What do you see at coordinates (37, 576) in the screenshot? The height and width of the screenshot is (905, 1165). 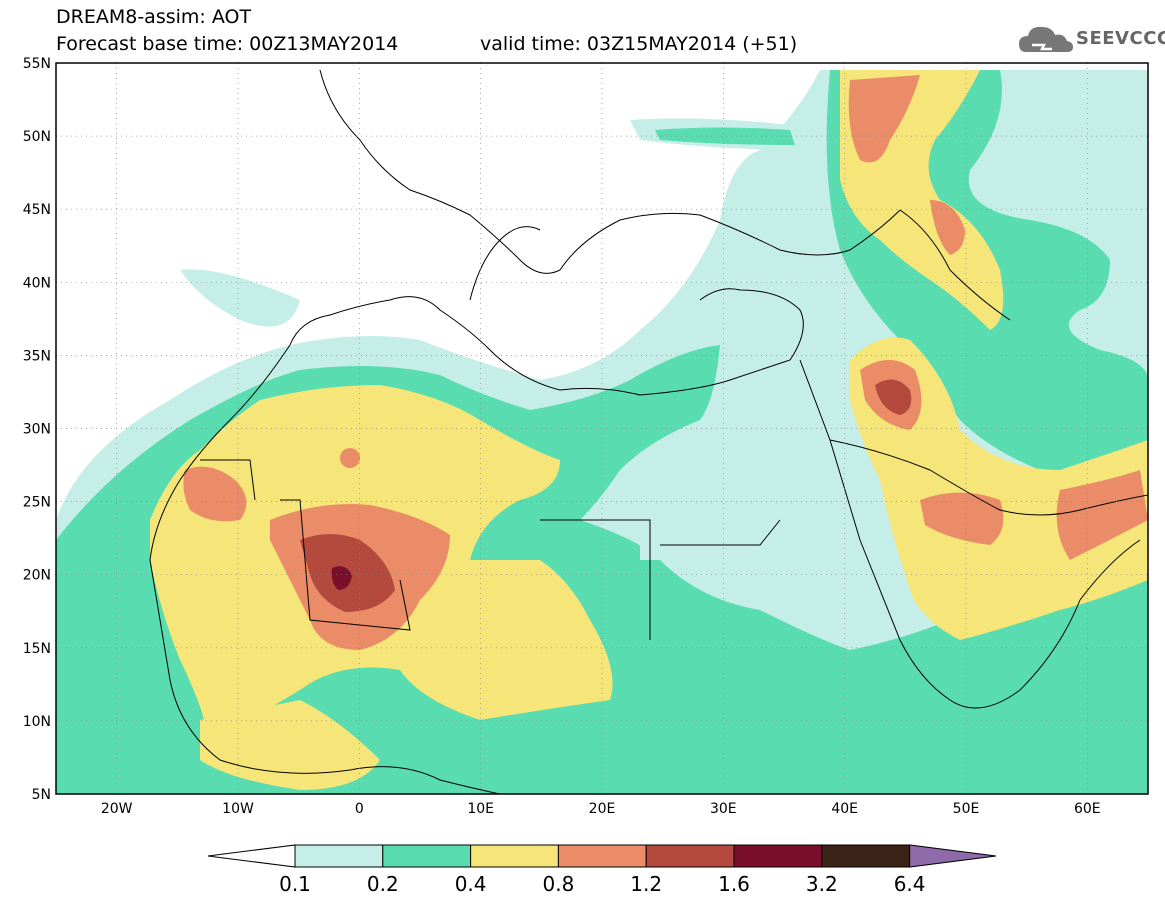 I see `lat-label: 20N` at bounding box center [37, 576].